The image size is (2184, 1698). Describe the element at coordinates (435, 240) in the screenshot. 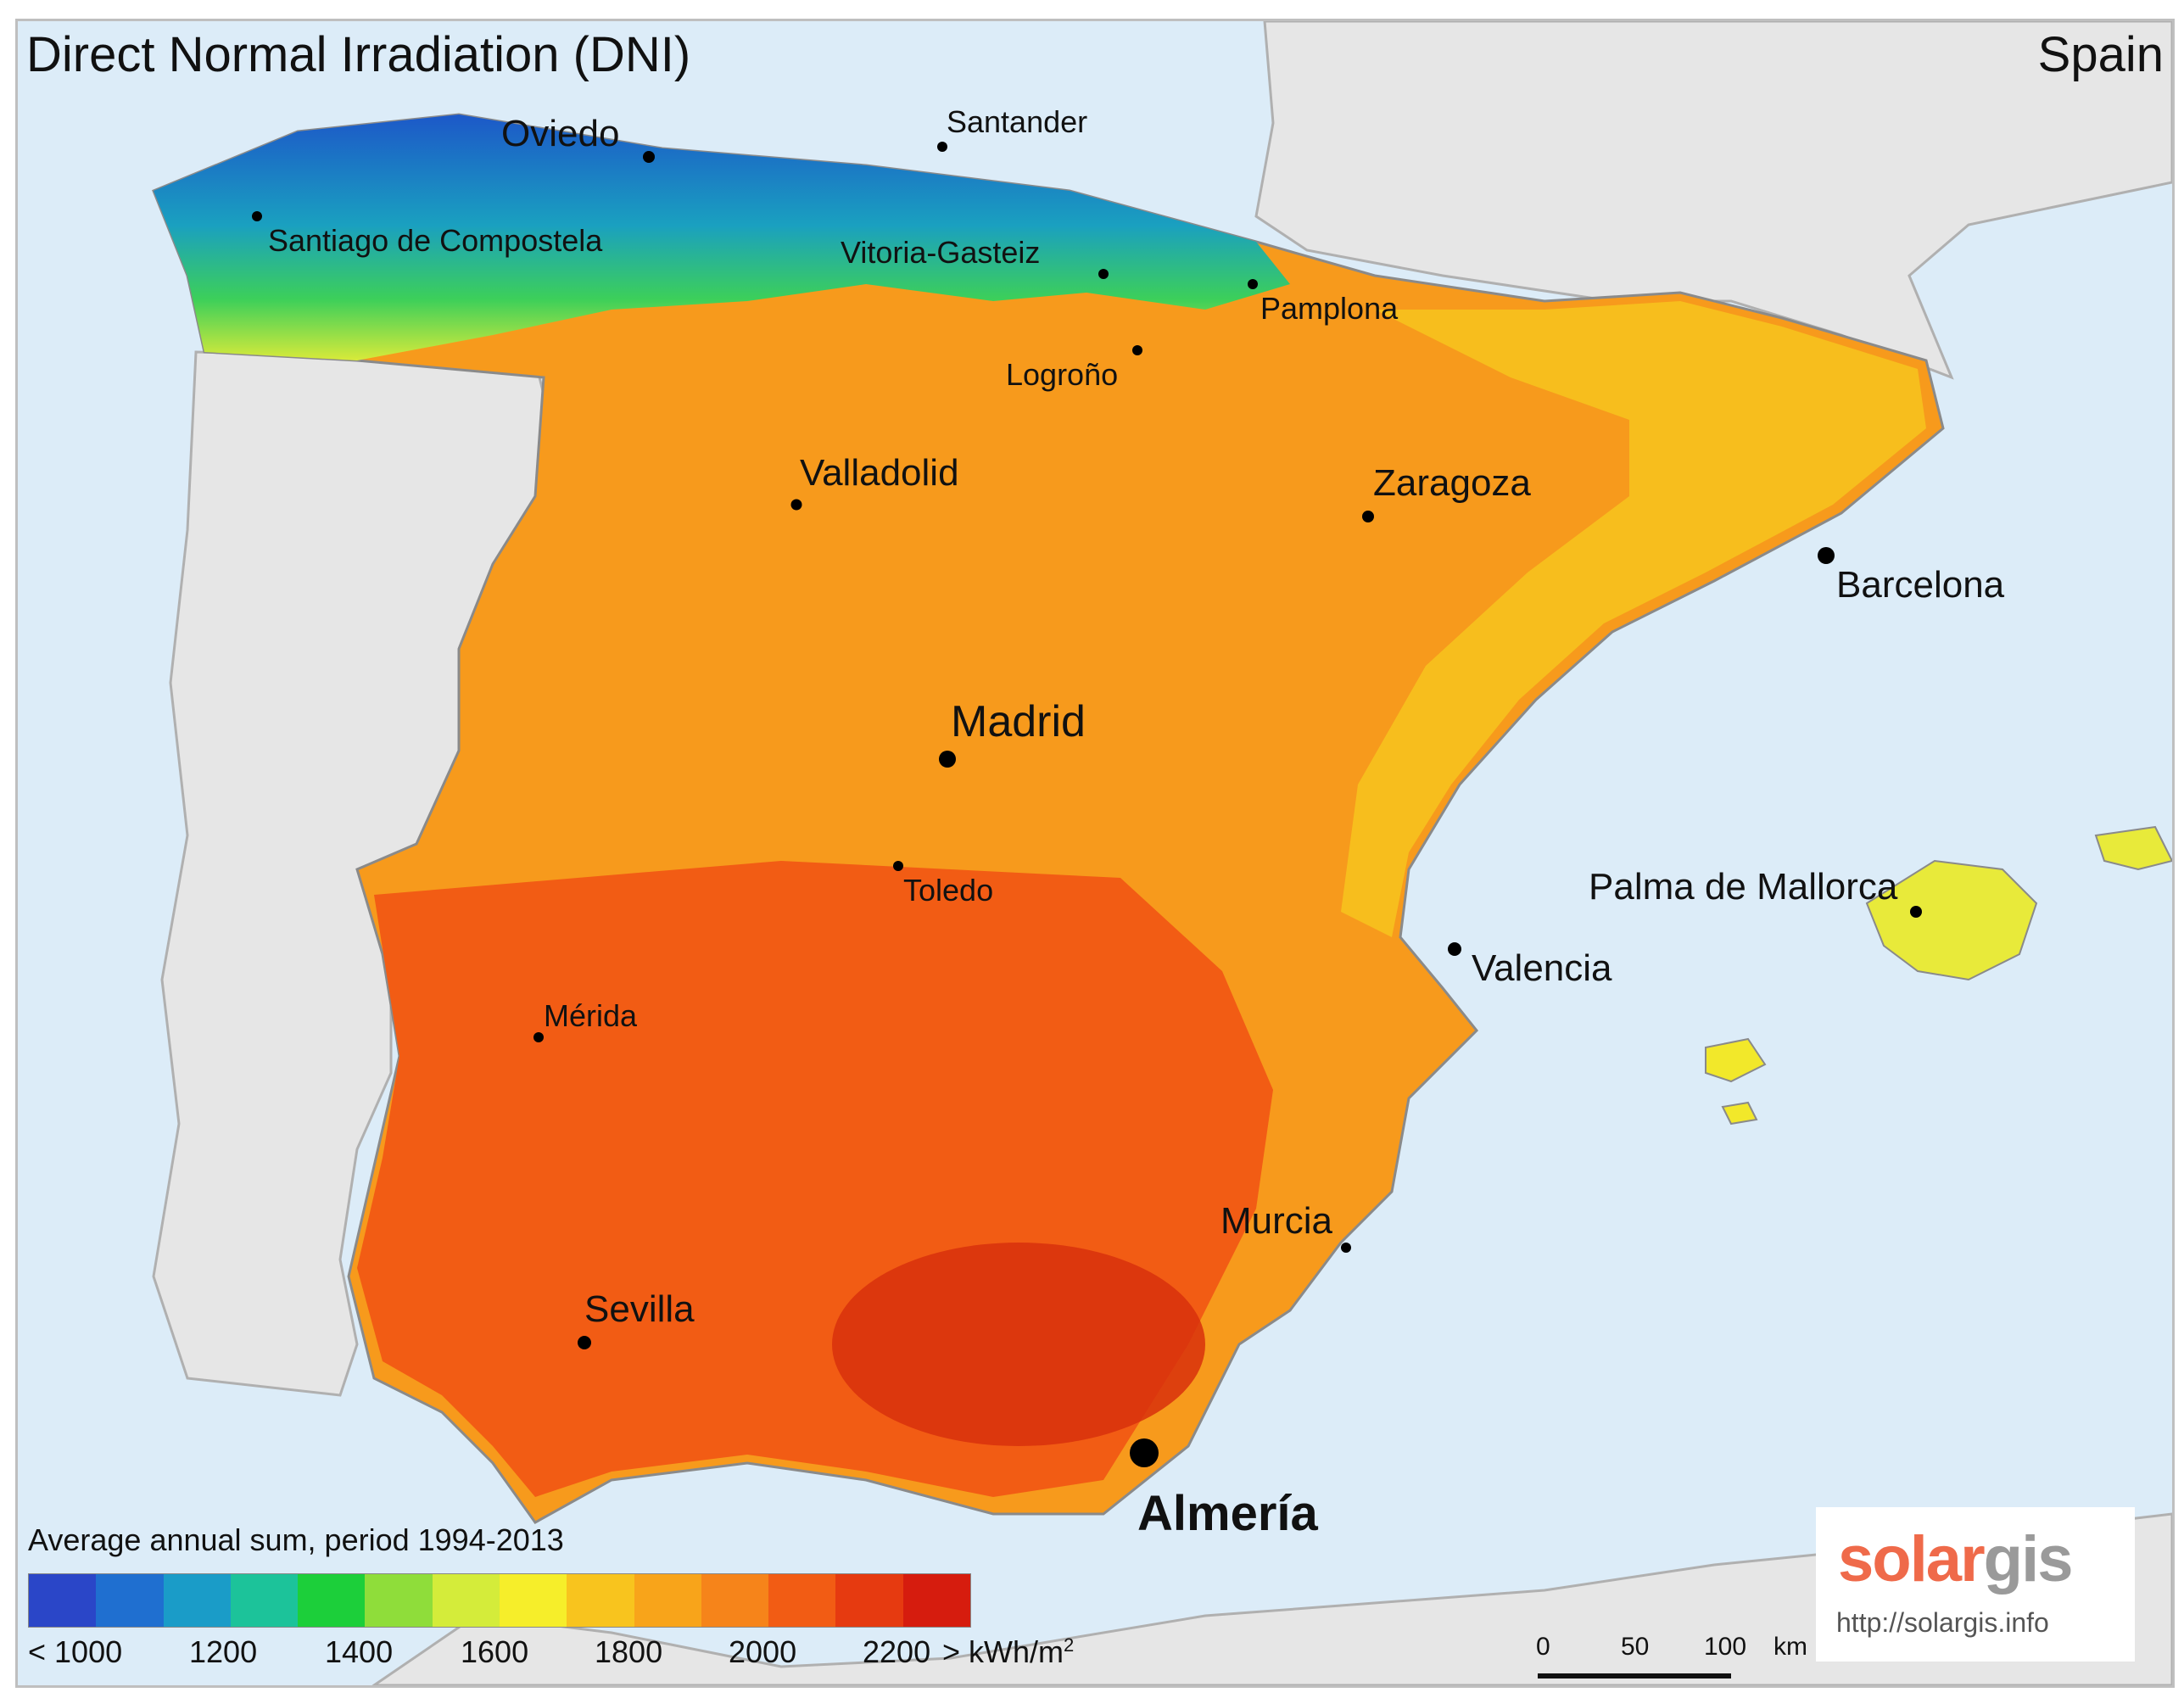

I see `city-label-santiago: Santiago de Compostela` at that location.